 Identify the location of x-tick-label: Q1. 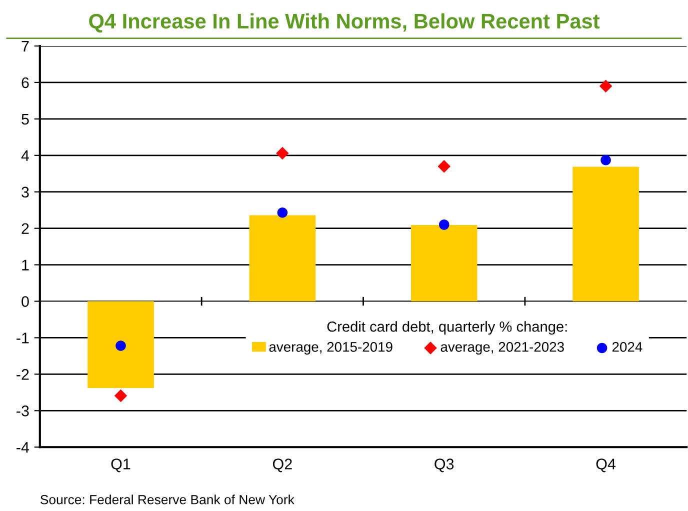
(120, 465).